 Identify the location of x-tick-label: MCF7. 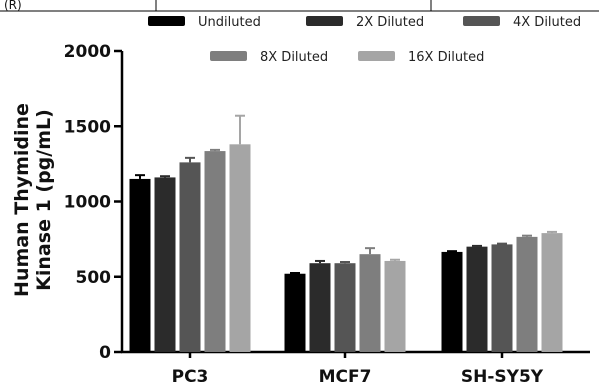
(345, 377).